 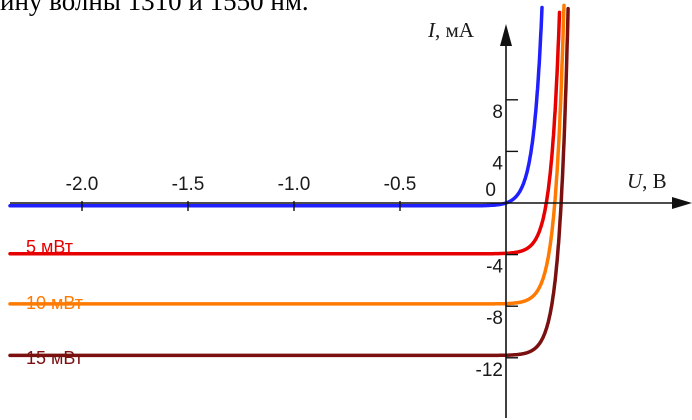 What do you see at coordinates (455, 30) in the screenshot?
I see `y-axis-unit: , мА` at bounding box center [455, 30].